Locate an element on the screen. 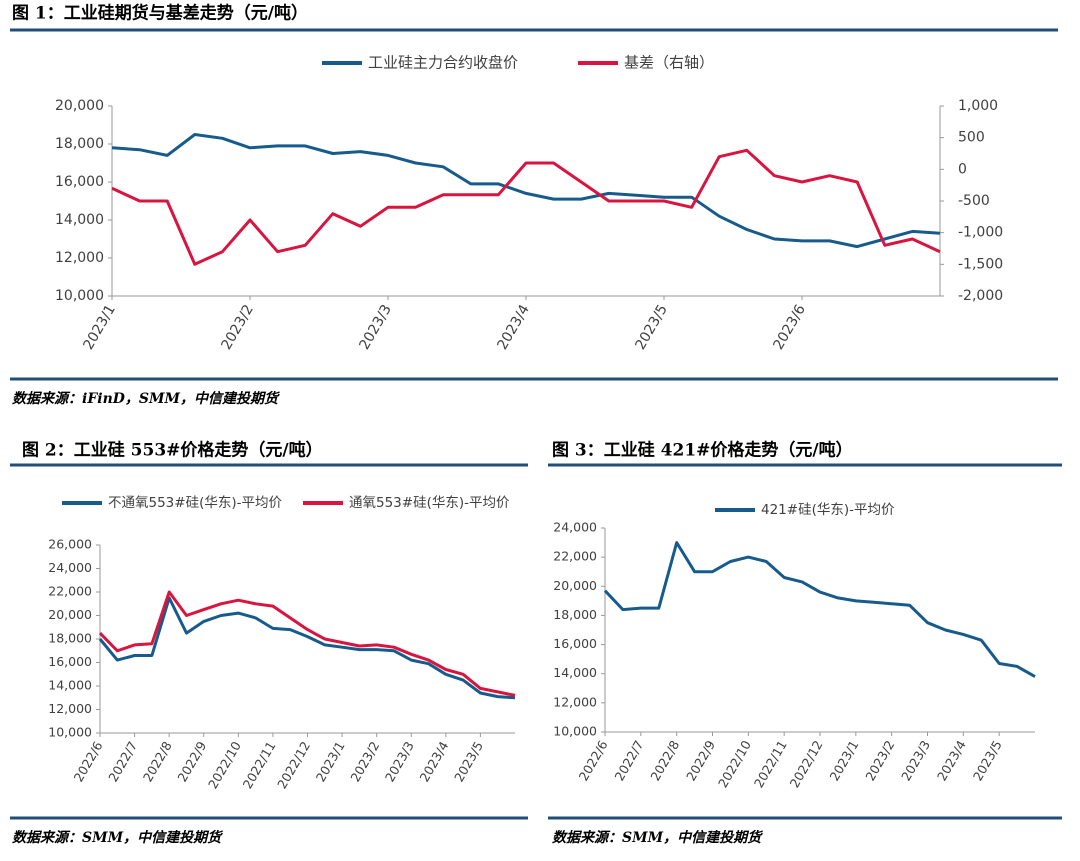 The image size is (1080, 861). y2-tick-label: 0 is located at coordinates (962, 169).